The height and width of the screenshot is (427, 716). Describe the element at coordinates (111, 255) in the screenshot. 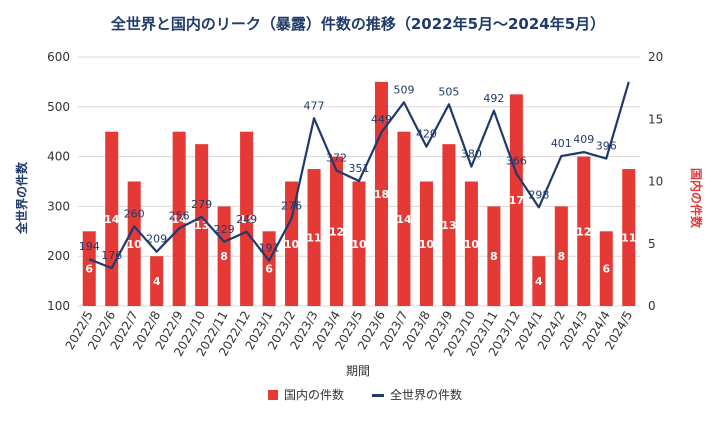

I see `line-value-label: 176` at that location.